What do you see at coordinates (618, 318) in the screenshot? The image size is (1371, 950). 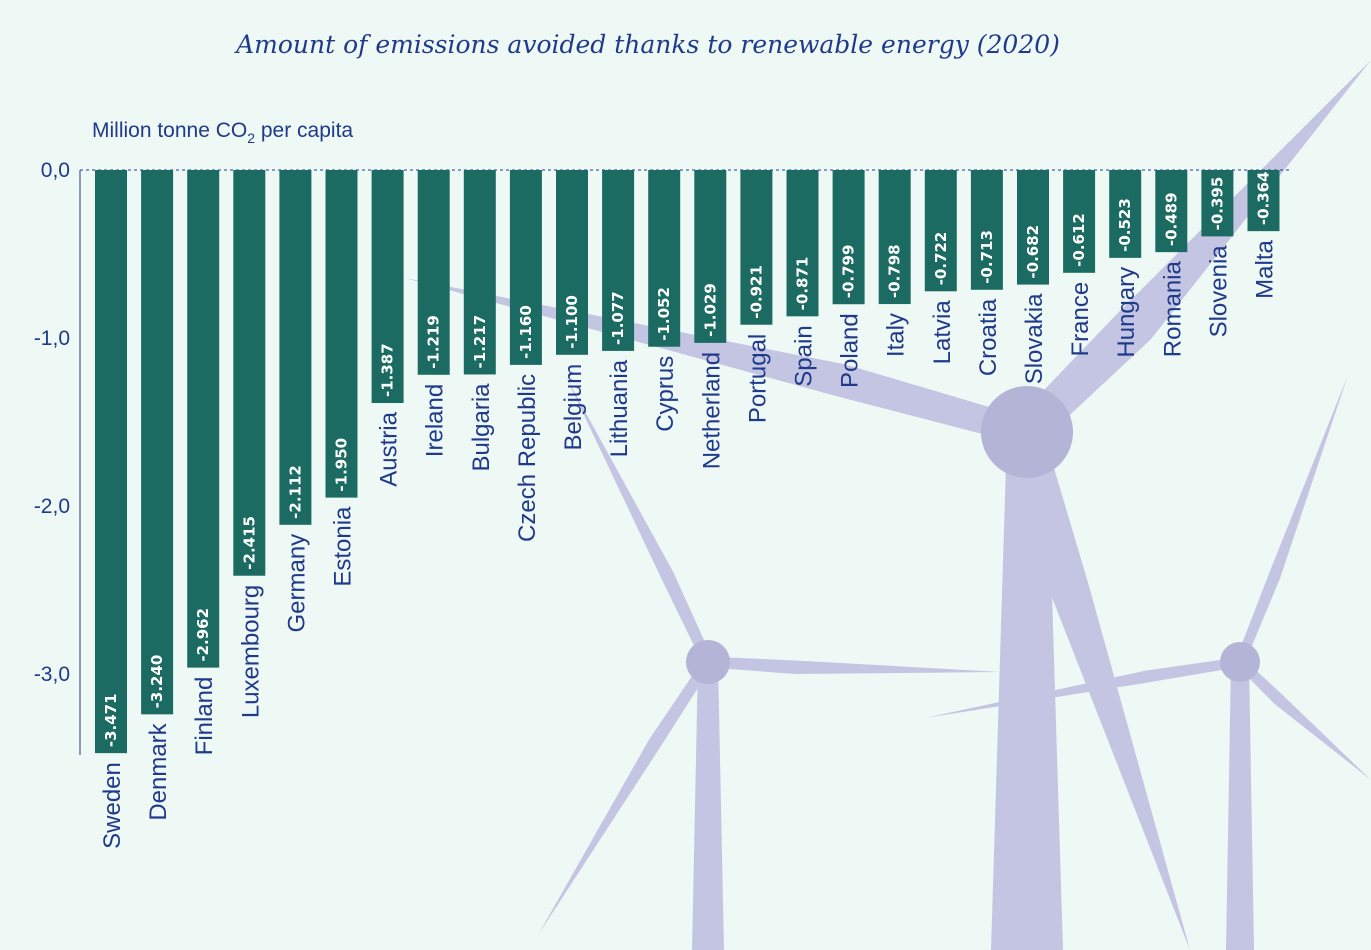 I see `value-label: -1.077` at bounding box center [618, 318].